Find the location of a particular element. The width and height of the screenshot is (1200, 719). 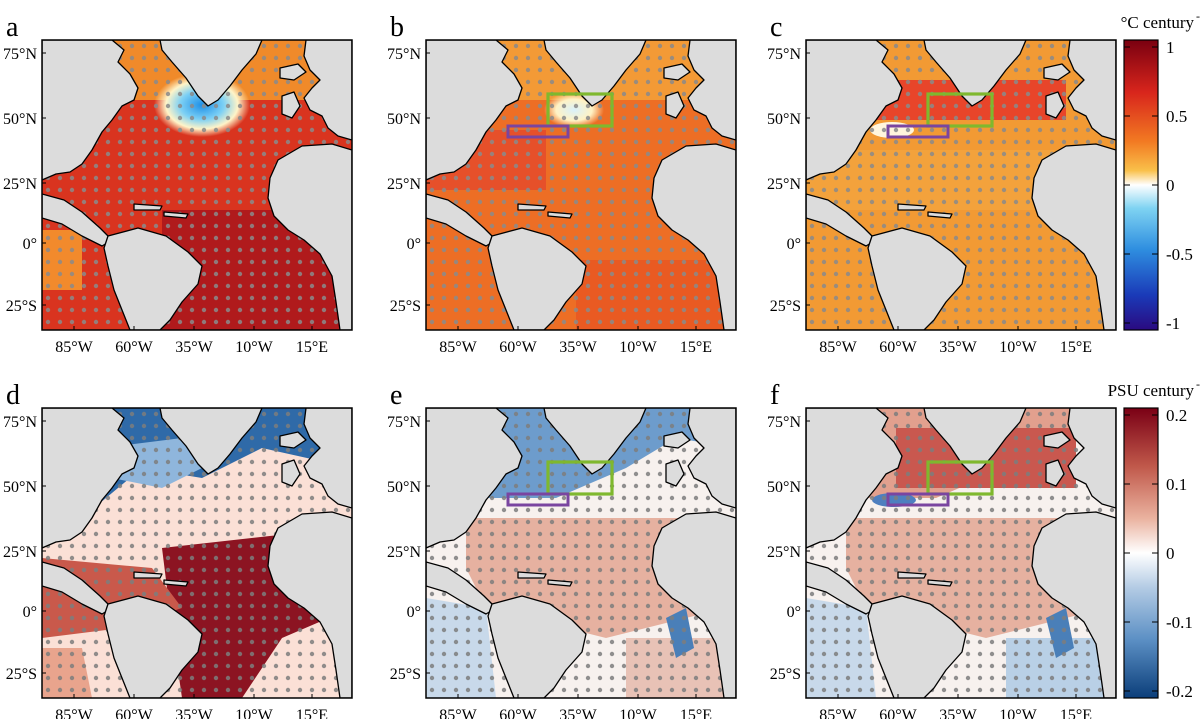

lat-tick-label: 25°N is located at coordinates (784, 552).